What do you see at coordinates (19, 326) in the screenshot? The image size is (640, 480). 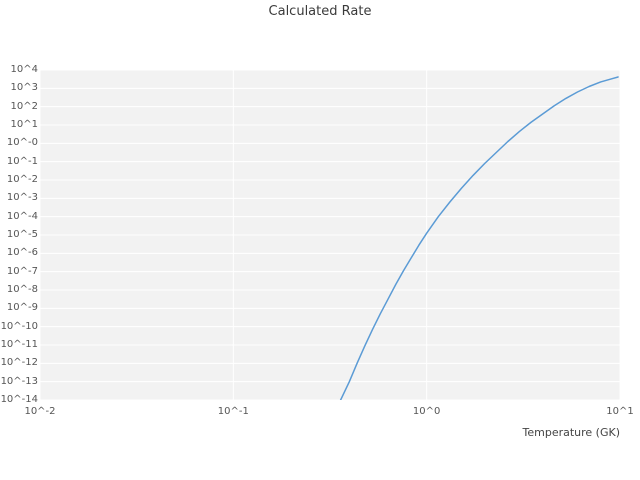 I see `y-tick-label: 10^-10` at bounding box center [19, 326].